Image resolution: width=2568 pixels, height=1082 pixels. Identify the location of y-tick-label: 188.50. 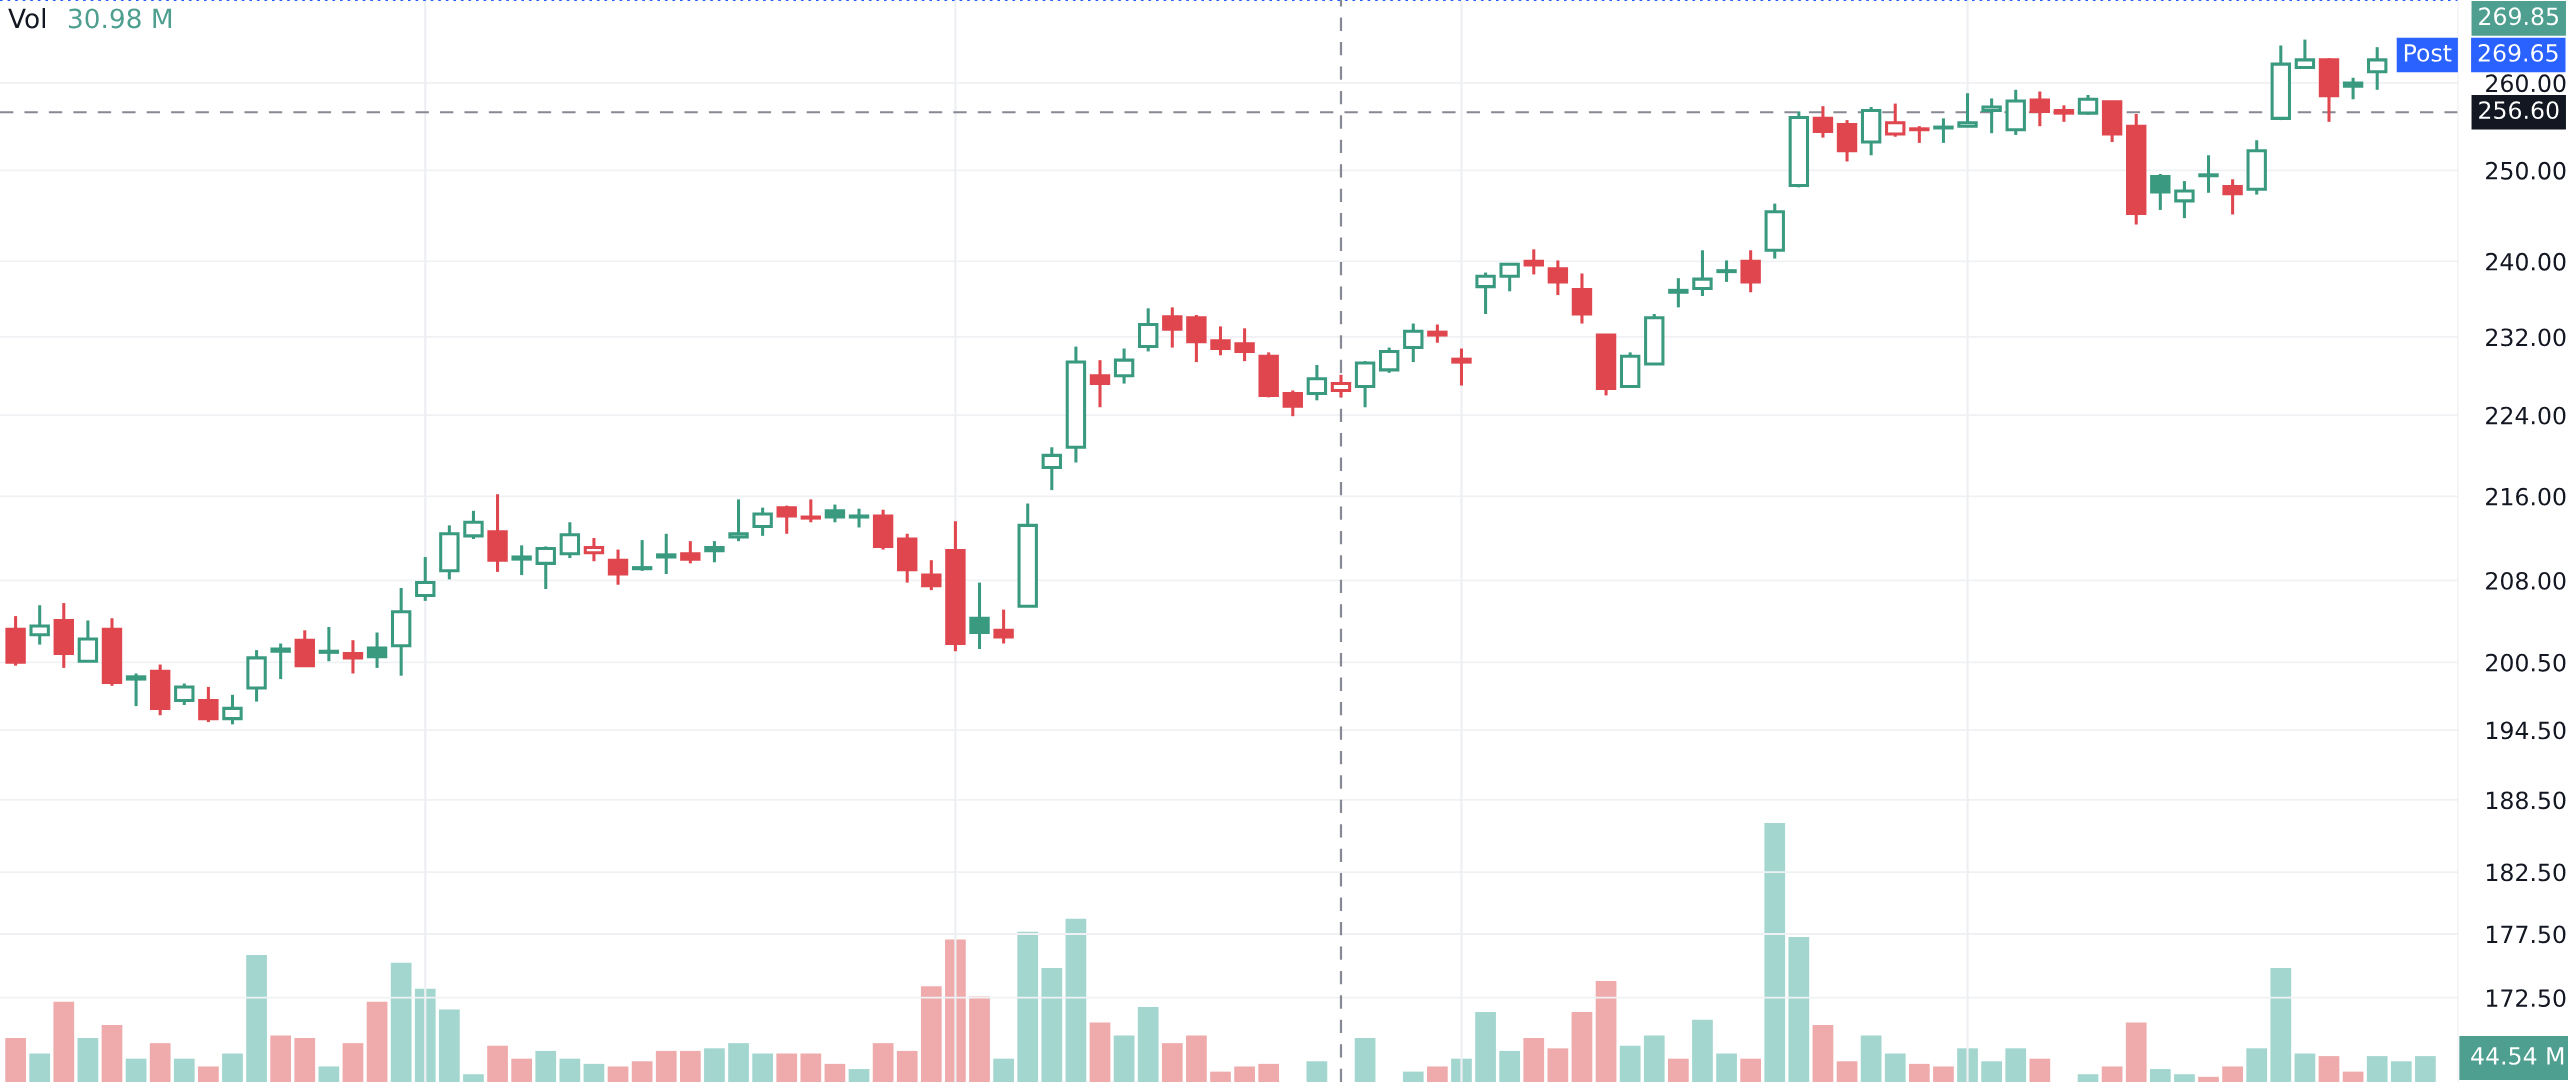
(2526, 800).